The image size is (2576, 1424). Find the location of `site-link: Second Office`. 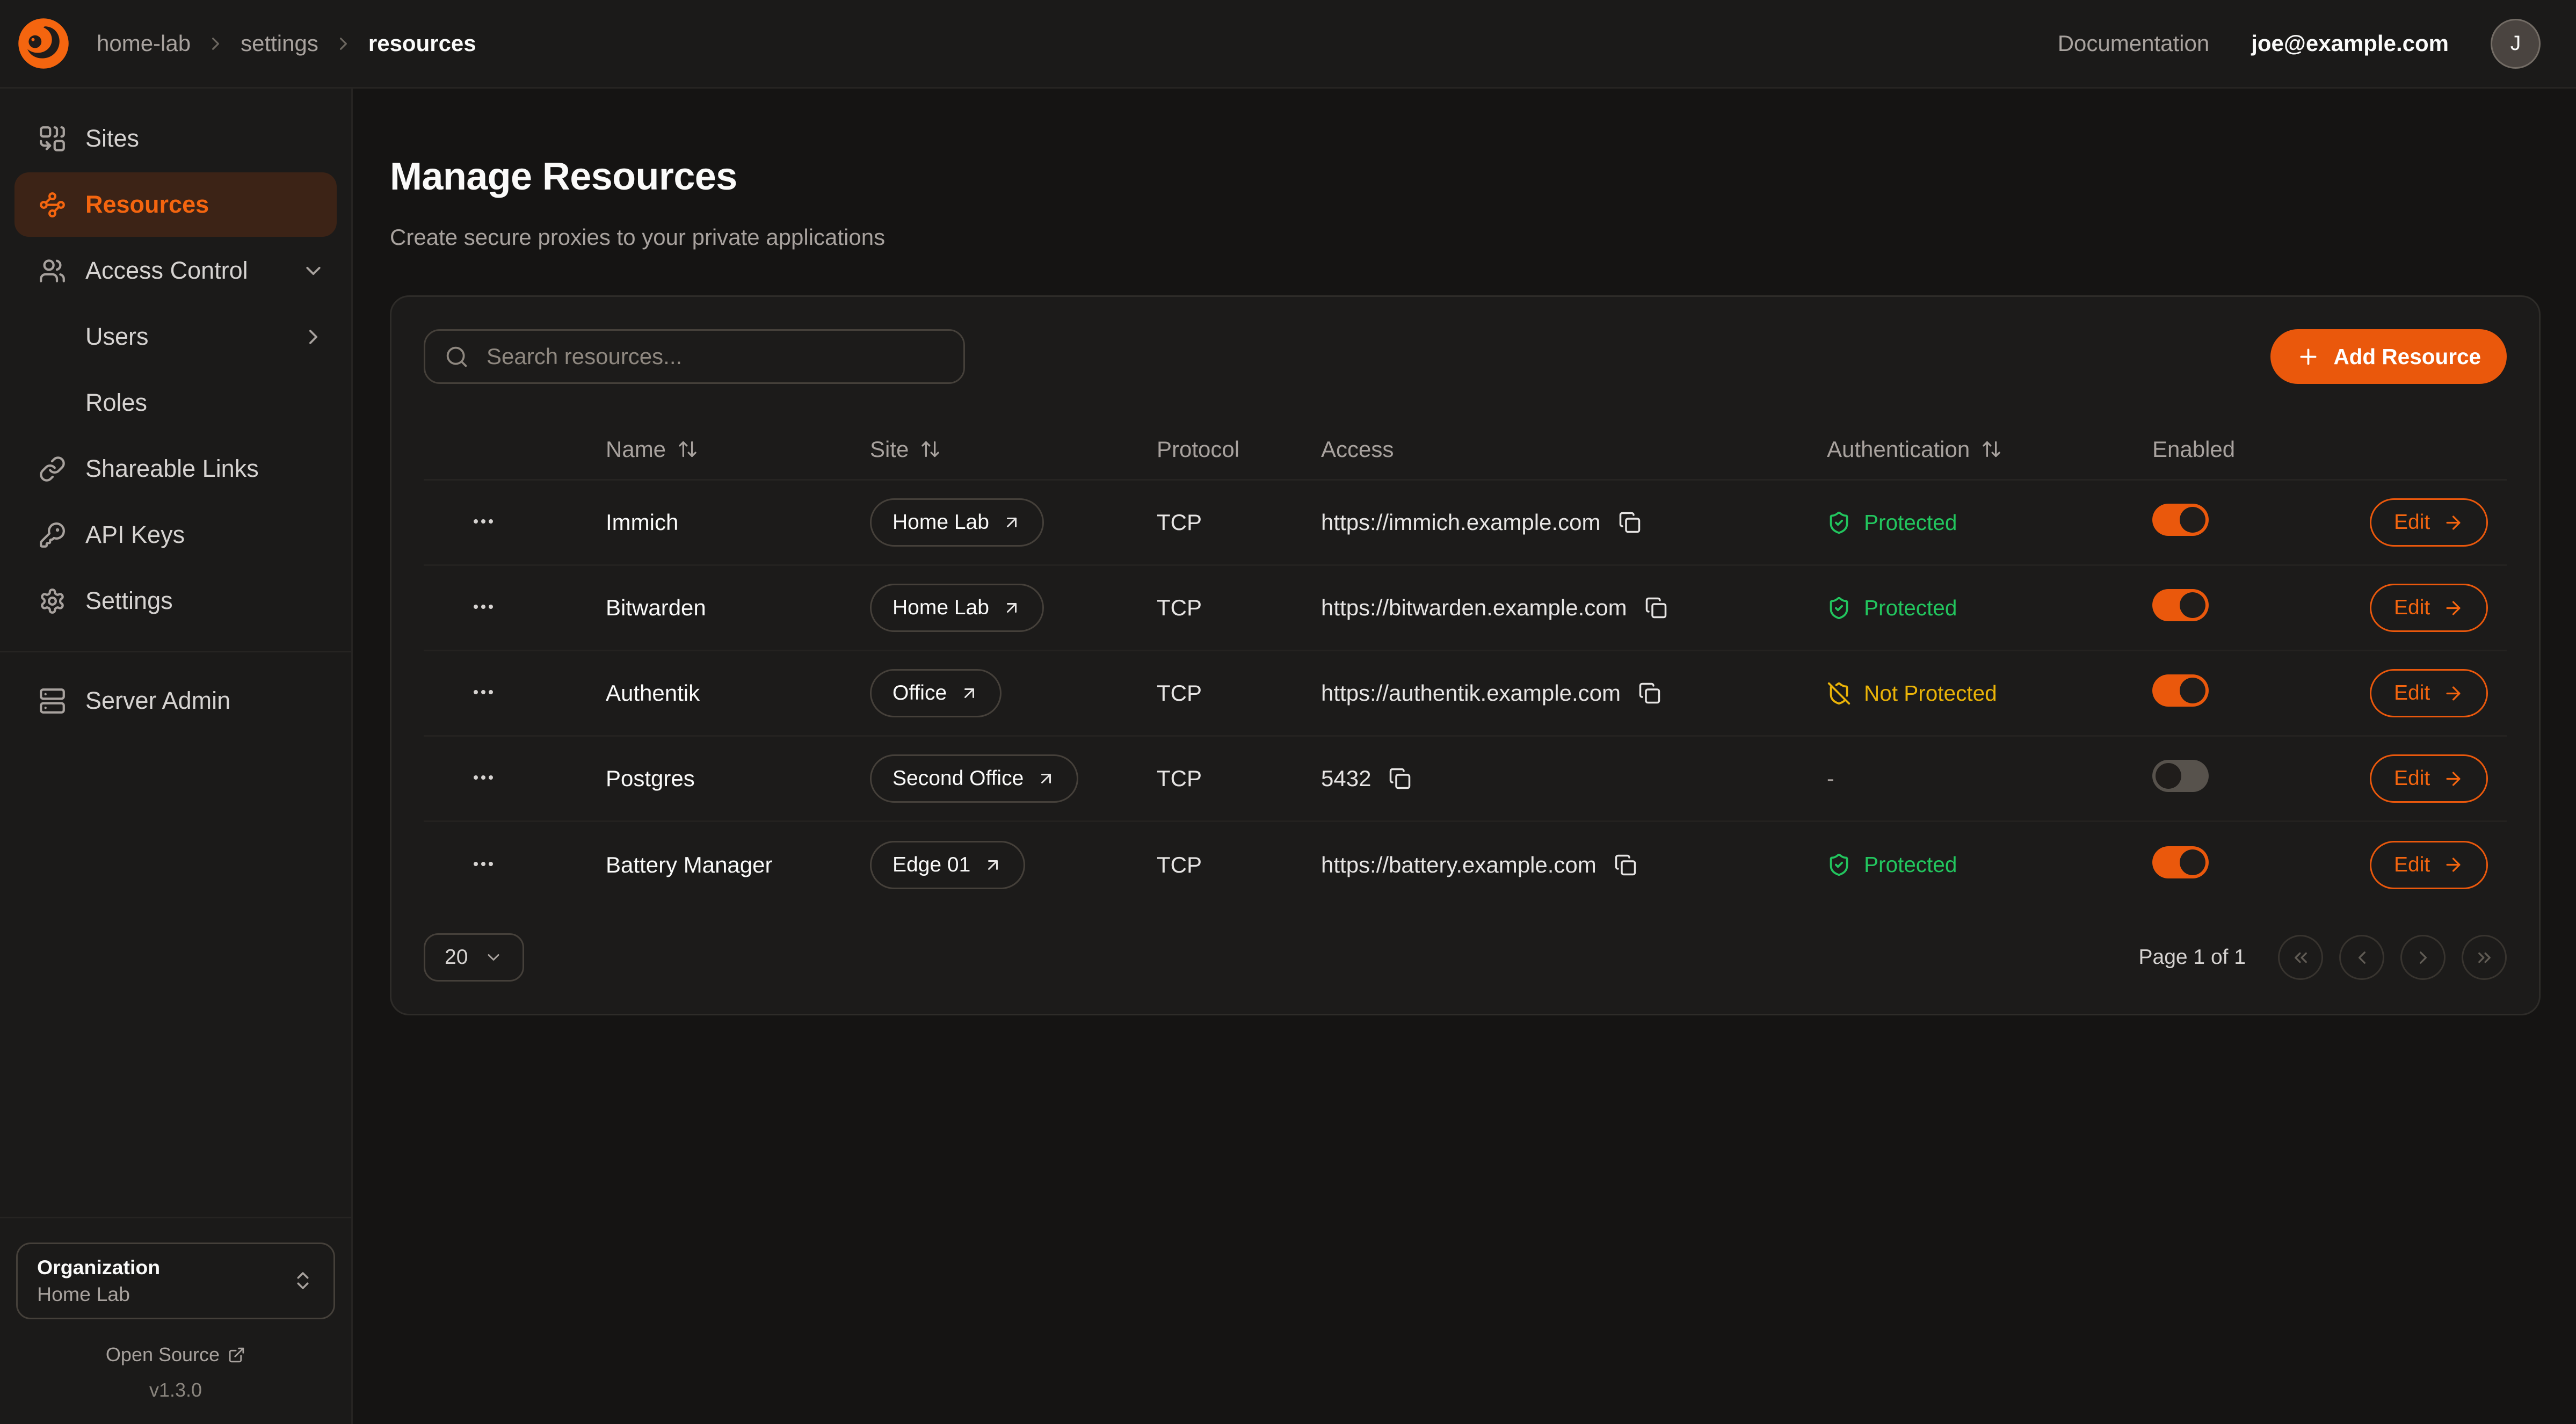

site-link: Second Office is located at coordinates (974, 778).